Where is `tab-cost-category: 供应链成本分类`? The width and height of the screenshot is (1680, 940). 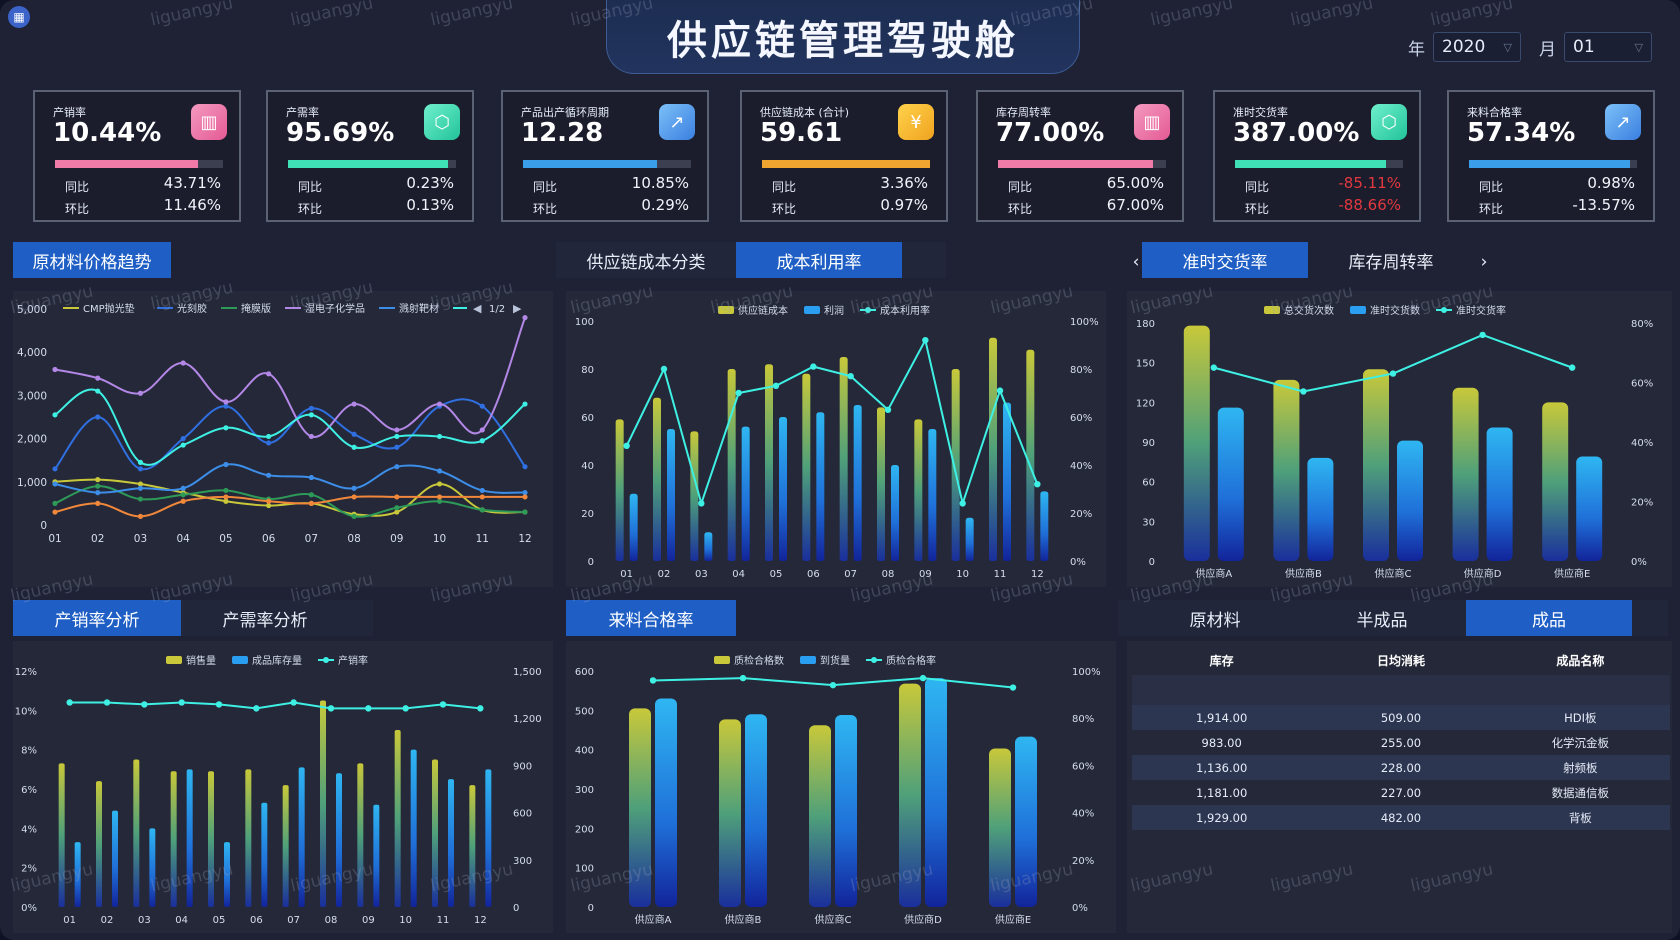 tab-cost-category: 供应链成本分类 is located at coordinates (646, 262).